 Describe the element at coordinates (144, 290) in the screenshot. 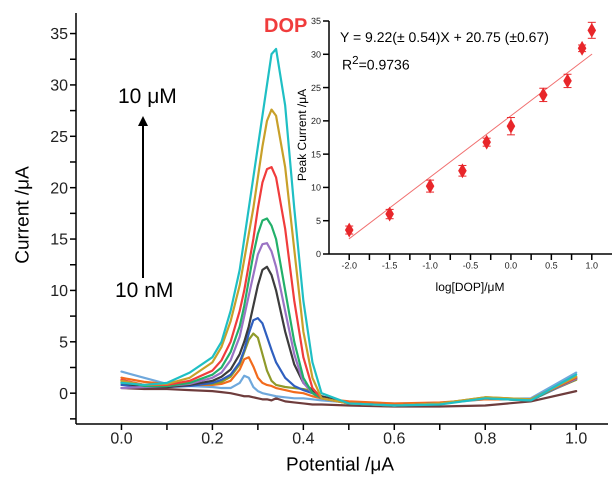

I see `annotation: 10 nM` at that location.